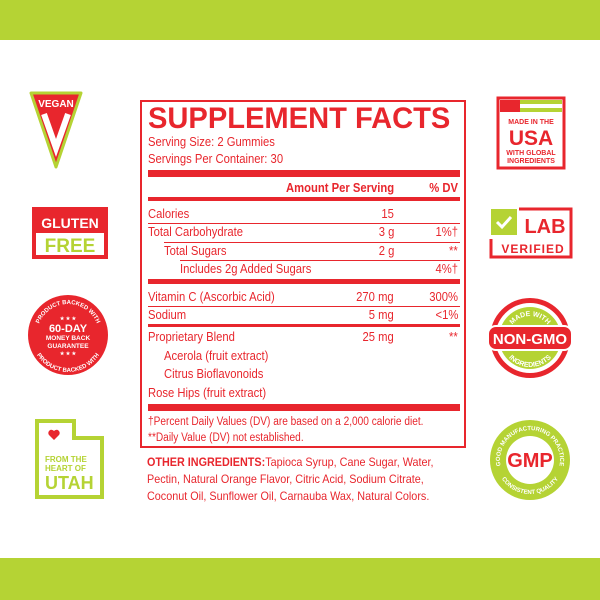 This screenshot has width=600, height=600. Describe the element at coordinates (544, 227) in the screenshot. I see `lab-text: LAB` at that location.